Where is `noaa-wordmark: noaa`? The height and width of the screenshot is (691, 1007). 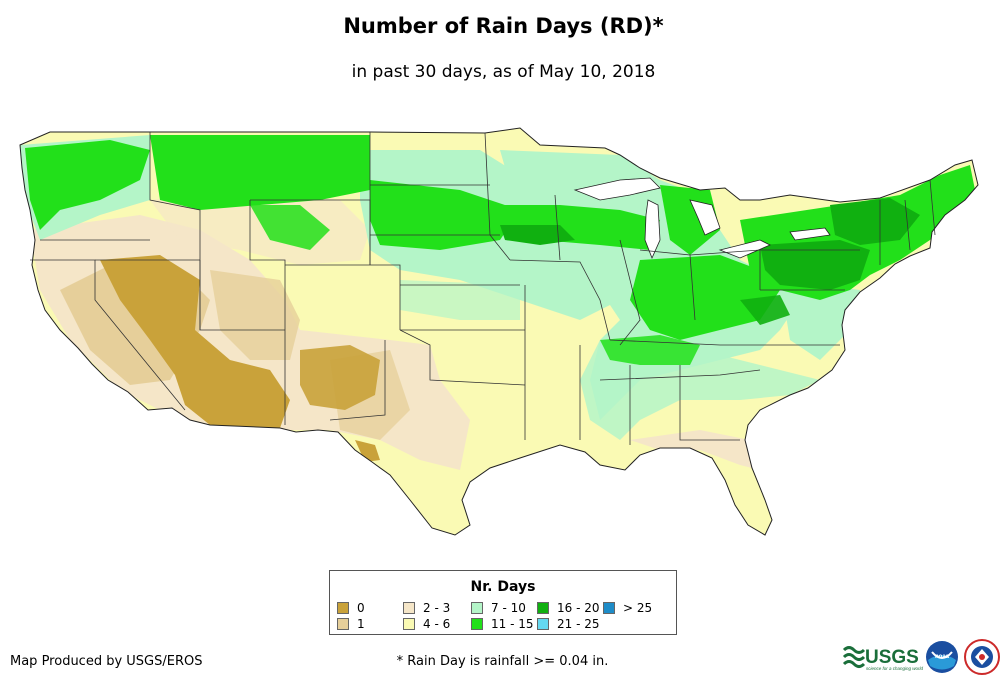 noaa-wordmark: noaa is located at coordinates (942, 657).